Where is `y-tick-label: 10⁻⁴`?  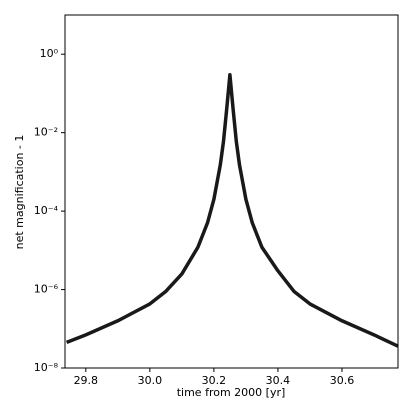 y-tick-label: 10⁻⁴ is located at coordinates (46, 210).